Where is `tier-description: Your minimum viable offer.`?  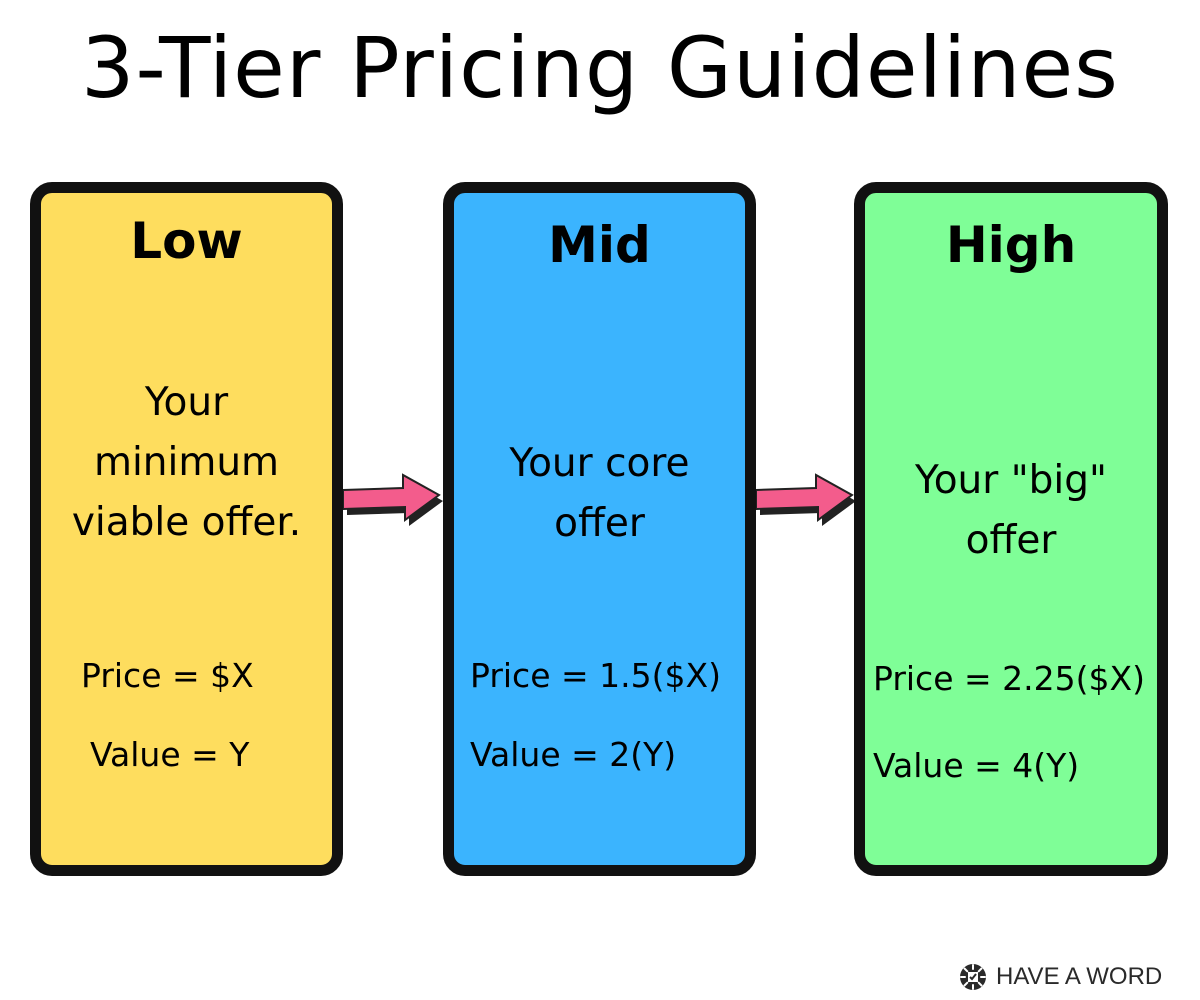 tier-description: Your minimum viable offer. is located at coordinates (186, 462).